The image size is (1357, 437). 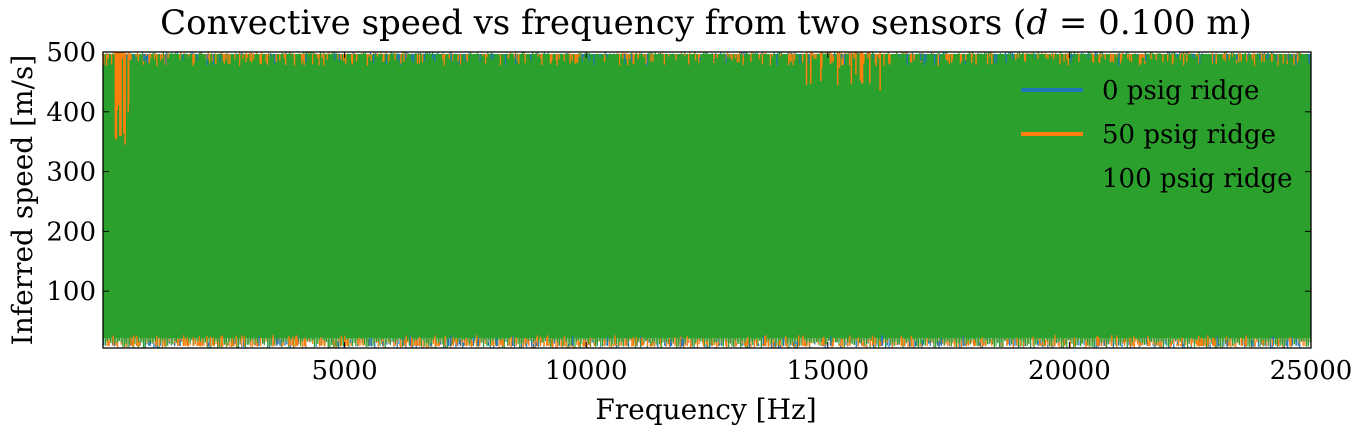 What do you see at coordinates (345, 371) in the screenshot?
I see `x-tick-label: 5000` at bounding box center [345, 371].